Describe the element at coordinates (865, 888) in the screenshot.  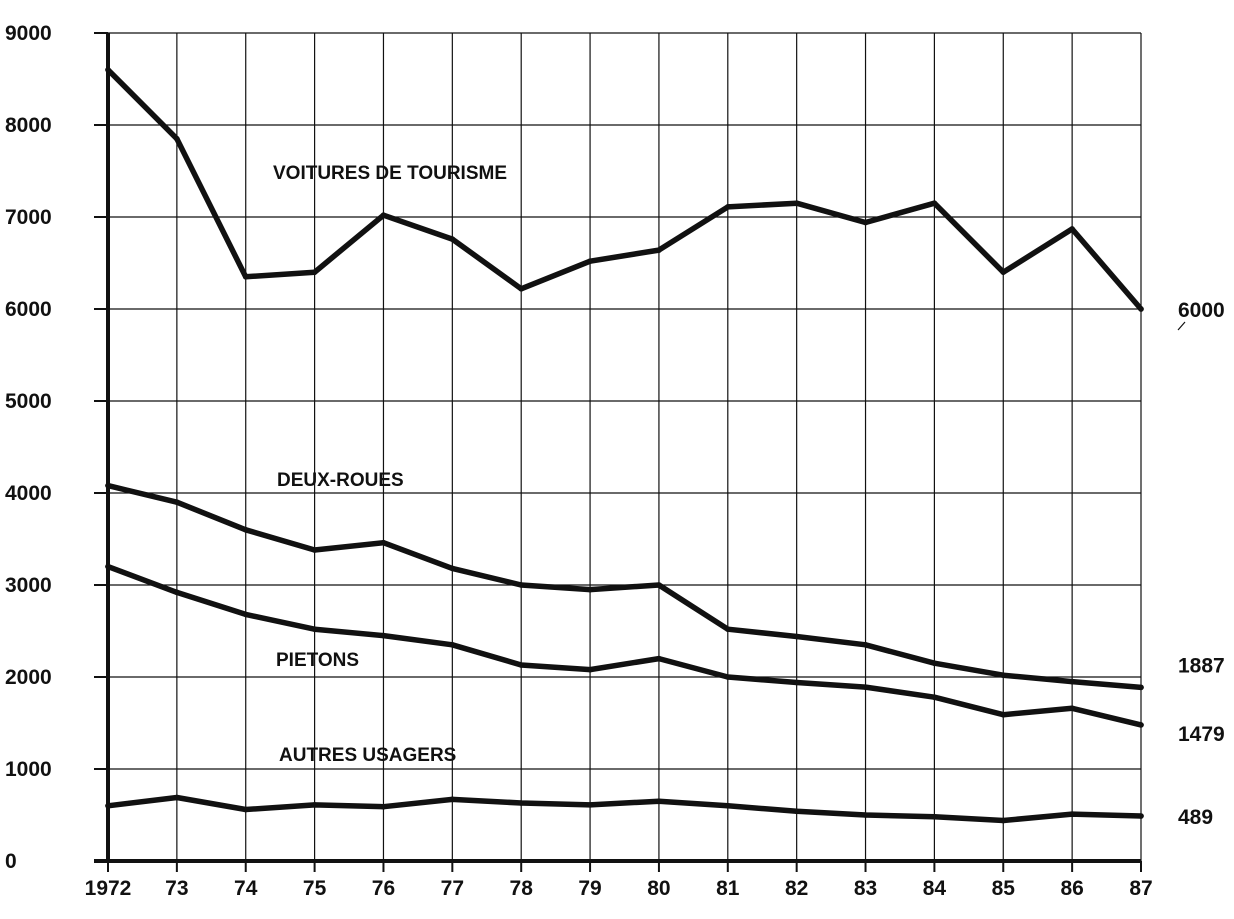
I see `x-tick-label: 83` at that location.